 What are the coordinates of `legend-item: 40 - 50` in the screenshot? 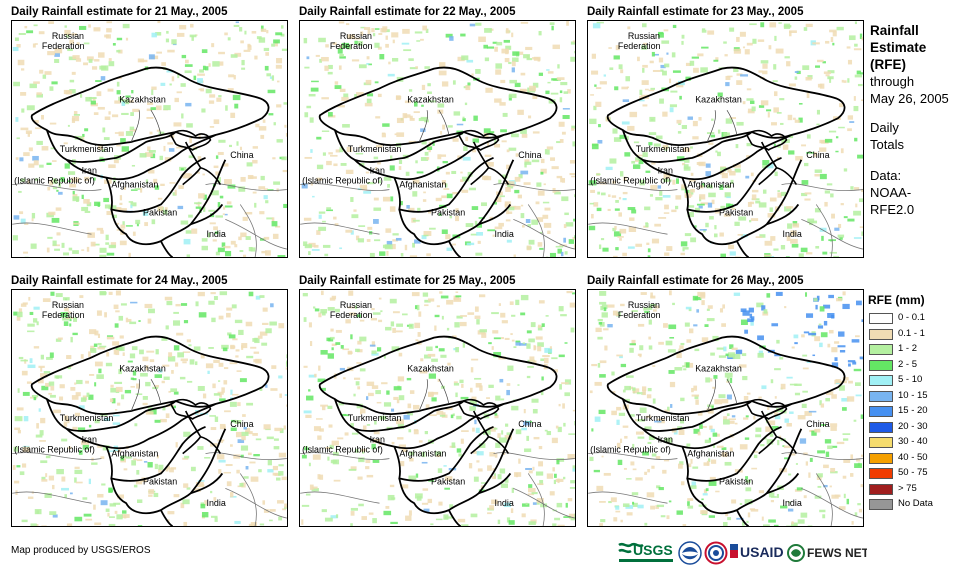 It's located at (916, 460).